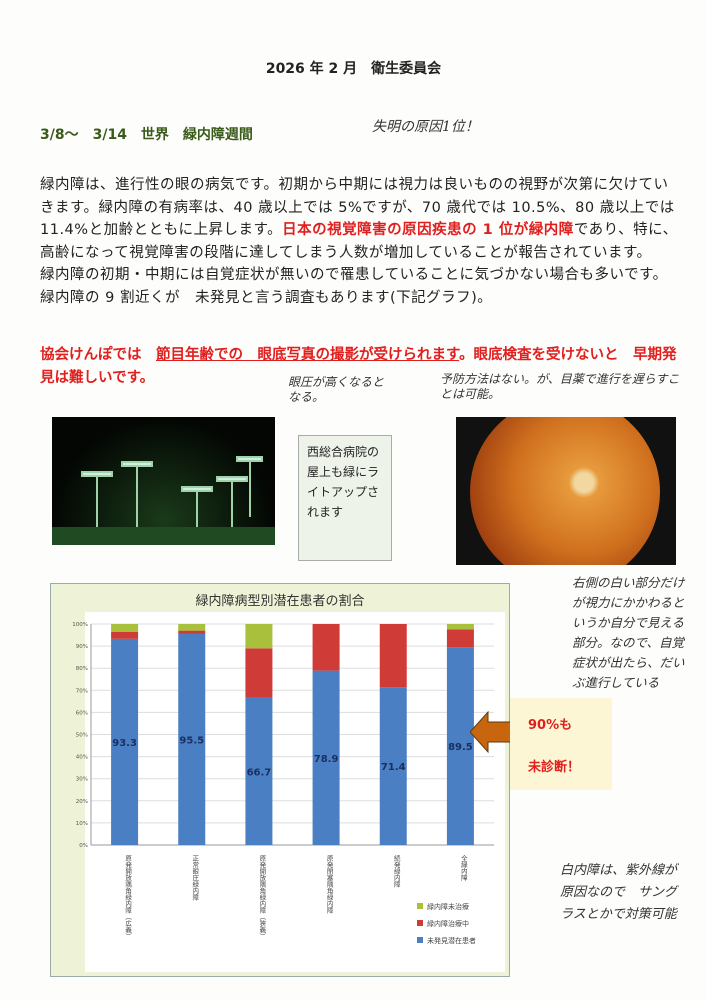  I want to click on callout-line: 90%も, so click(550, 725).